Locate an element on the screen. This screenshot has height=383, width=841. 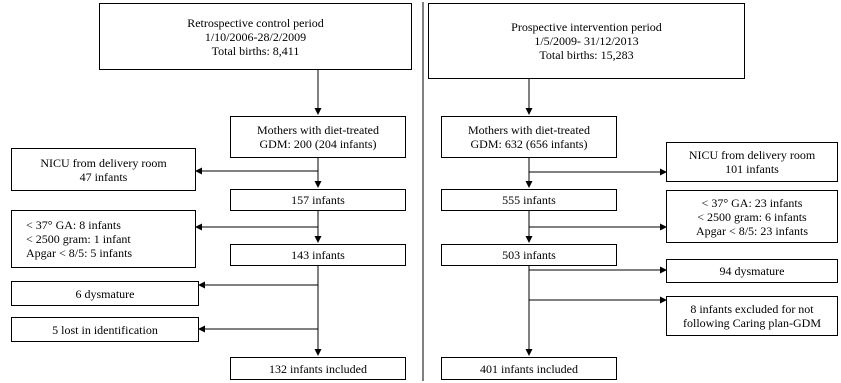
left-exclusion-ga: < 37° GA: 8 infants is located at coordinates (73, 225).